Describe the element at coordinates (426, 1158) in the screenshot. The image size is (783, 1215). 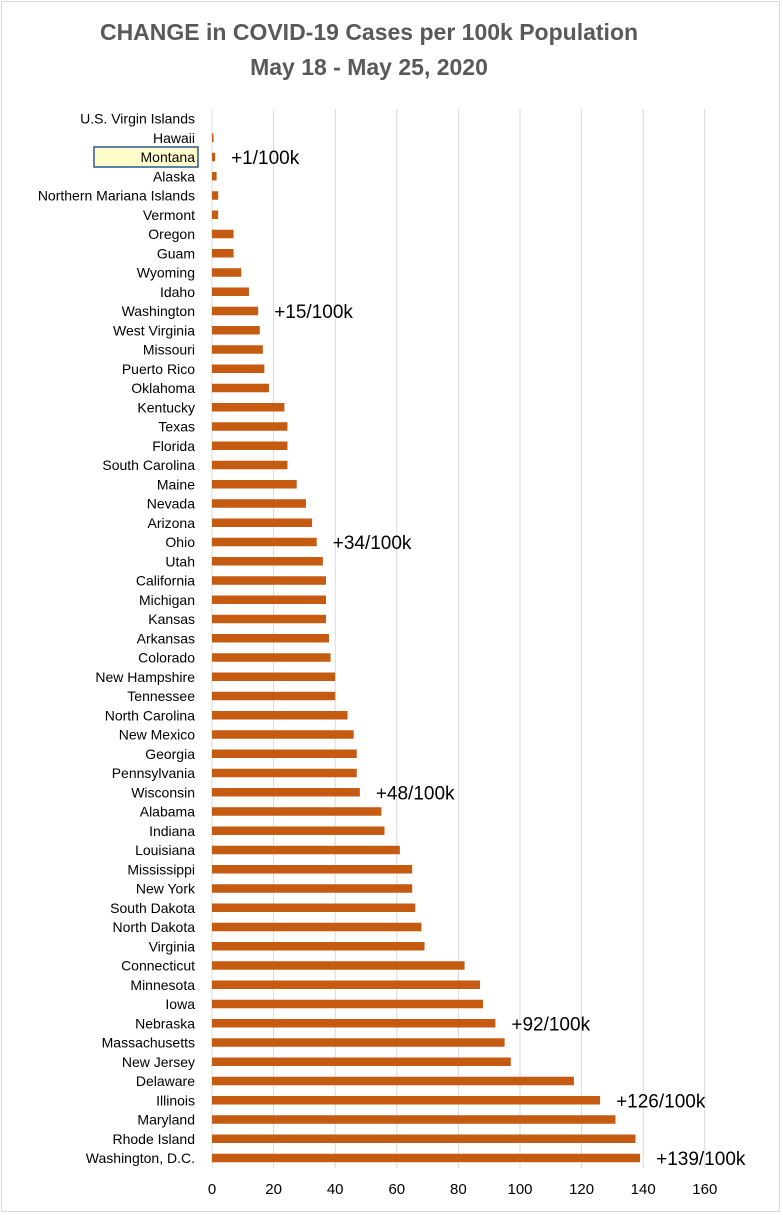
I see `bar-washington-d-c` at that location.